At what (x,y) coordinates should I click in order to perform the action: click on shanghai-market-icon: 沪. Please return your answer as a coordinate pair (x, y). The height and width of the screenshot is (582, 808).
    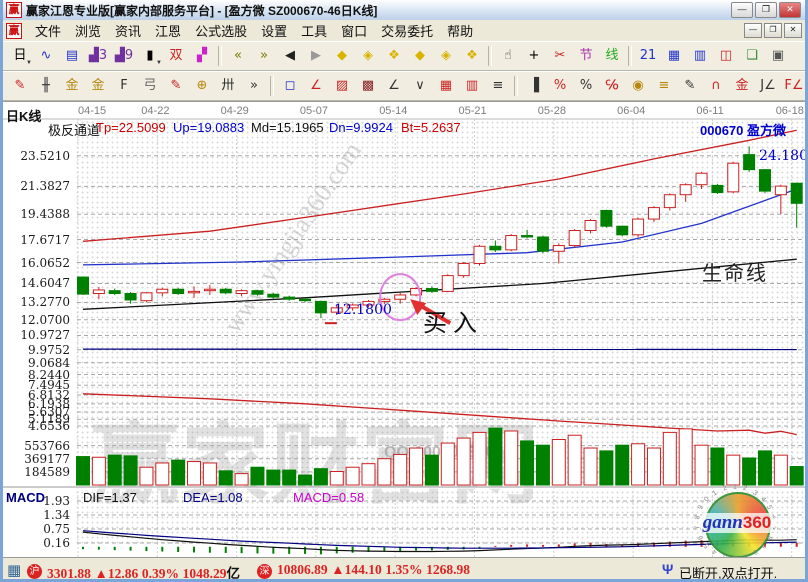
    Looking at the image, I should click on (34, 571).